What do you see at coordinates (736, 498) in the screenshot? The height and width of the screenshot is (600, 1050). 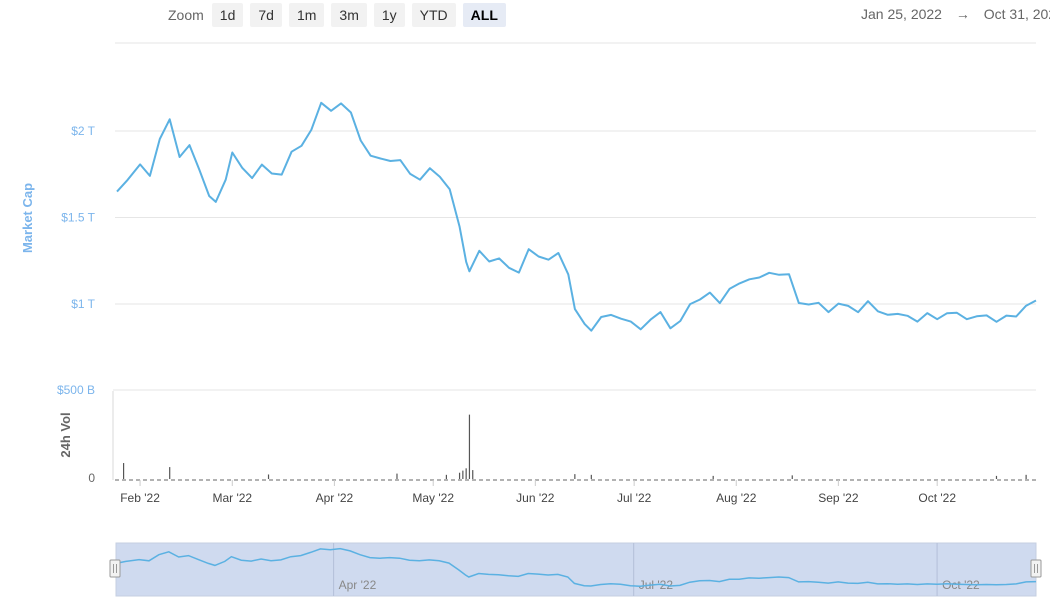 I see `x-tick-label: Aug '22` at bounding box center [736, 498].